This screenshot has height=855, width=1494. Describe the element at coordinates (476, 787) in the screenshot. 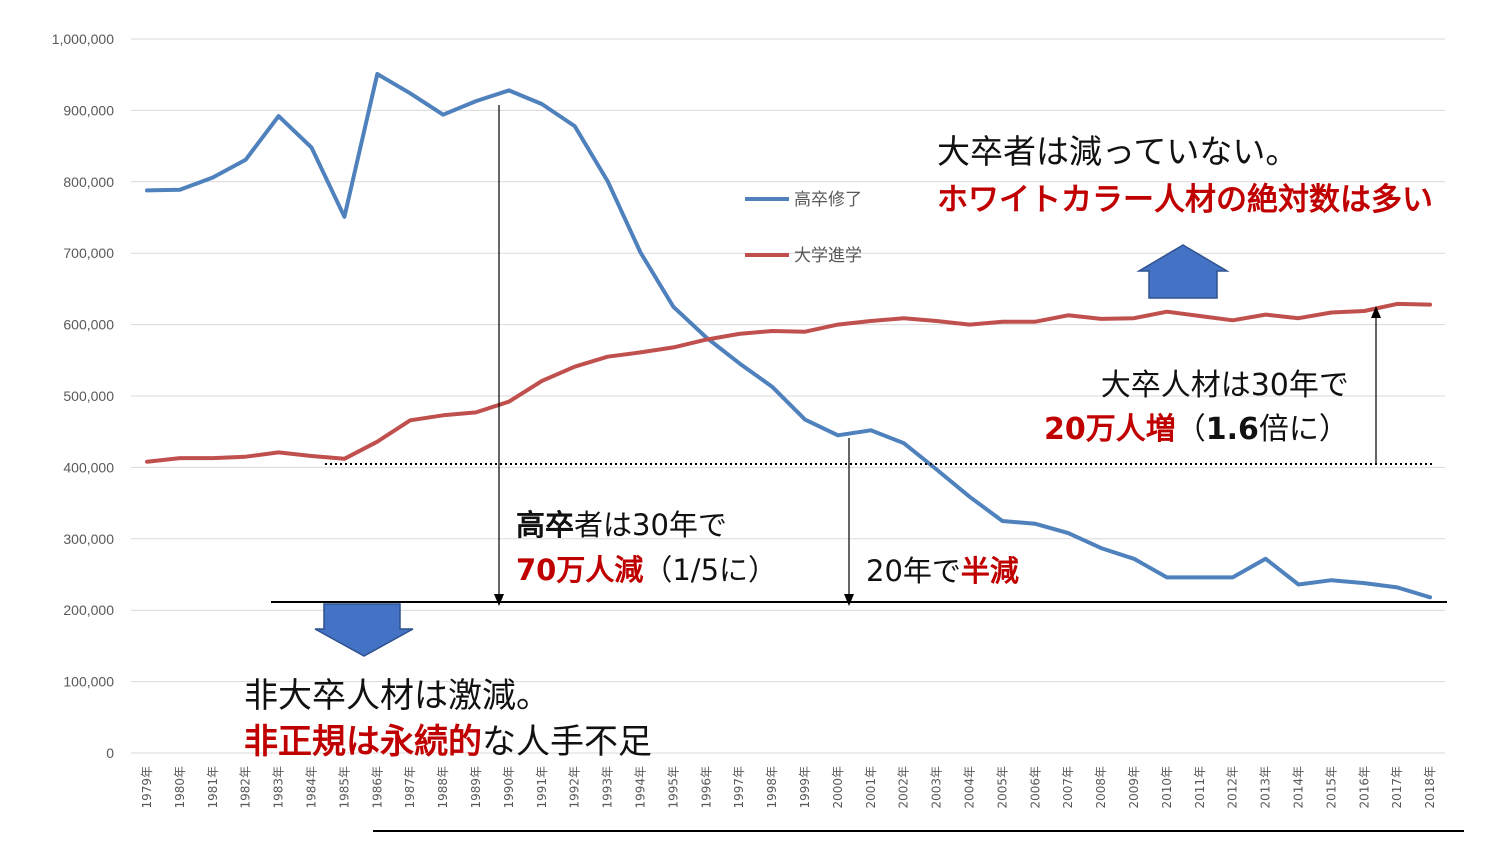

I see `x-tick-label: 1989年` at that location.